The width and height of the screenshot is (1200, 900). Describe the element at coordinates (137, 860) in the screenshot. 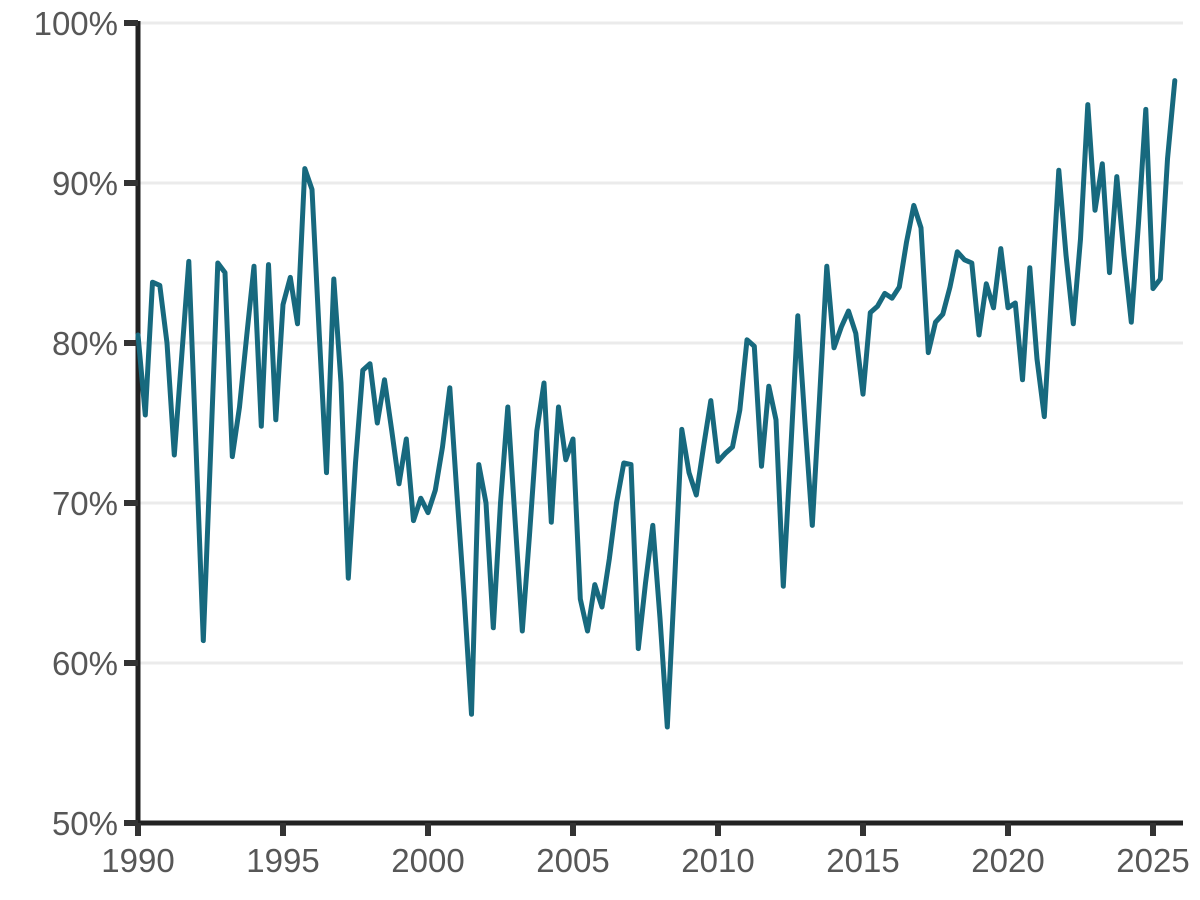

I see `x-tick-label: 1990` at that location.